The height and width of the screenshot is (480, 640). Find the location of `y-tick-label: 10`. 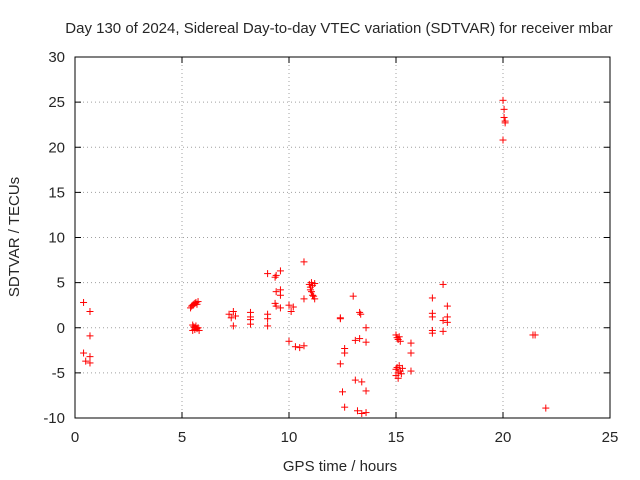

y-tick-label: 10 is located at coordinates (56, 238).